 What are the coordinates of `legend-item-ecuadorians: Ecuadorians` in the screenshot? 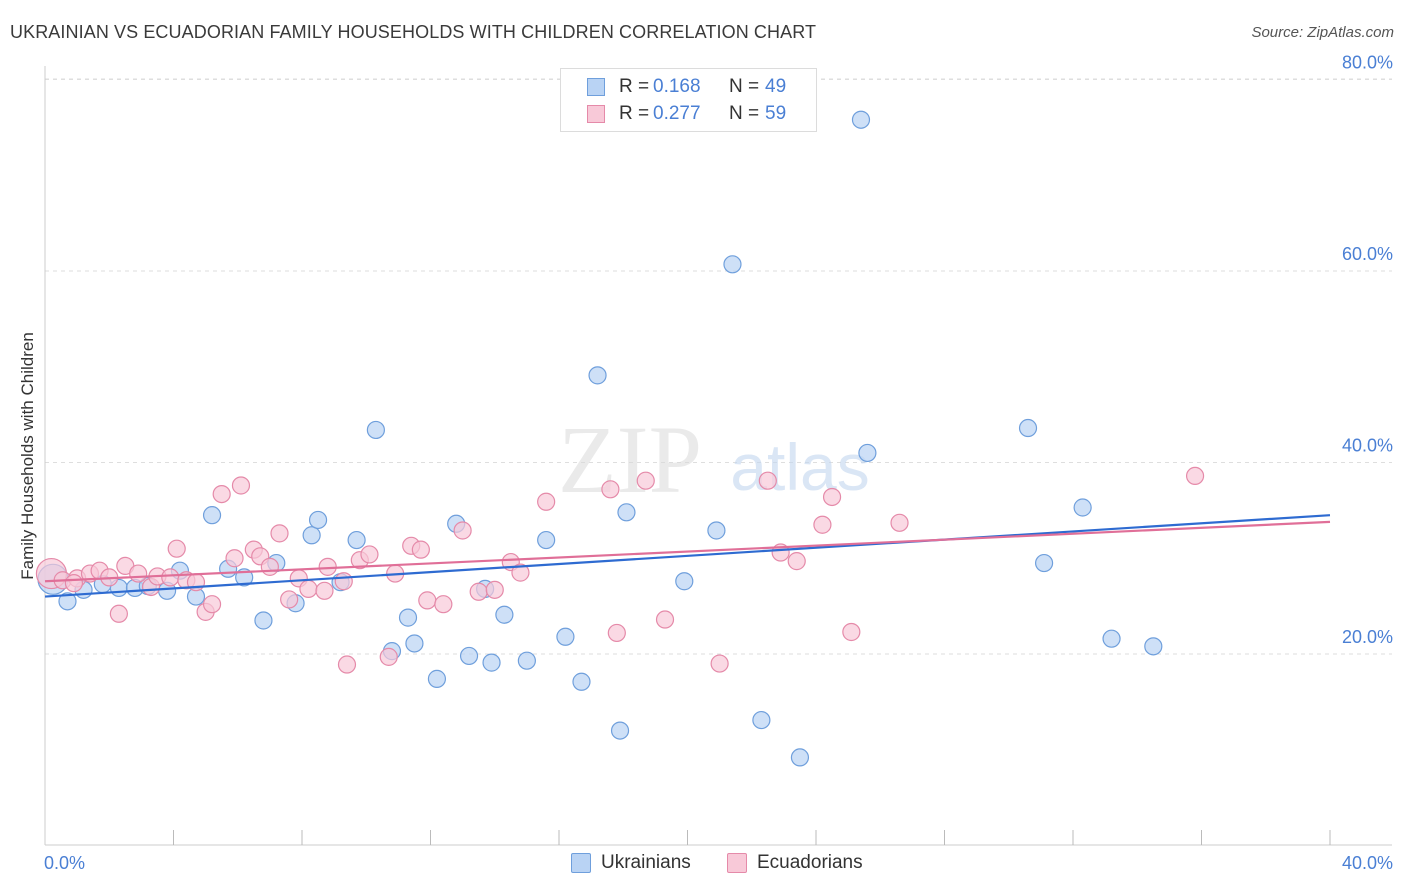 It's located at (795, 863).